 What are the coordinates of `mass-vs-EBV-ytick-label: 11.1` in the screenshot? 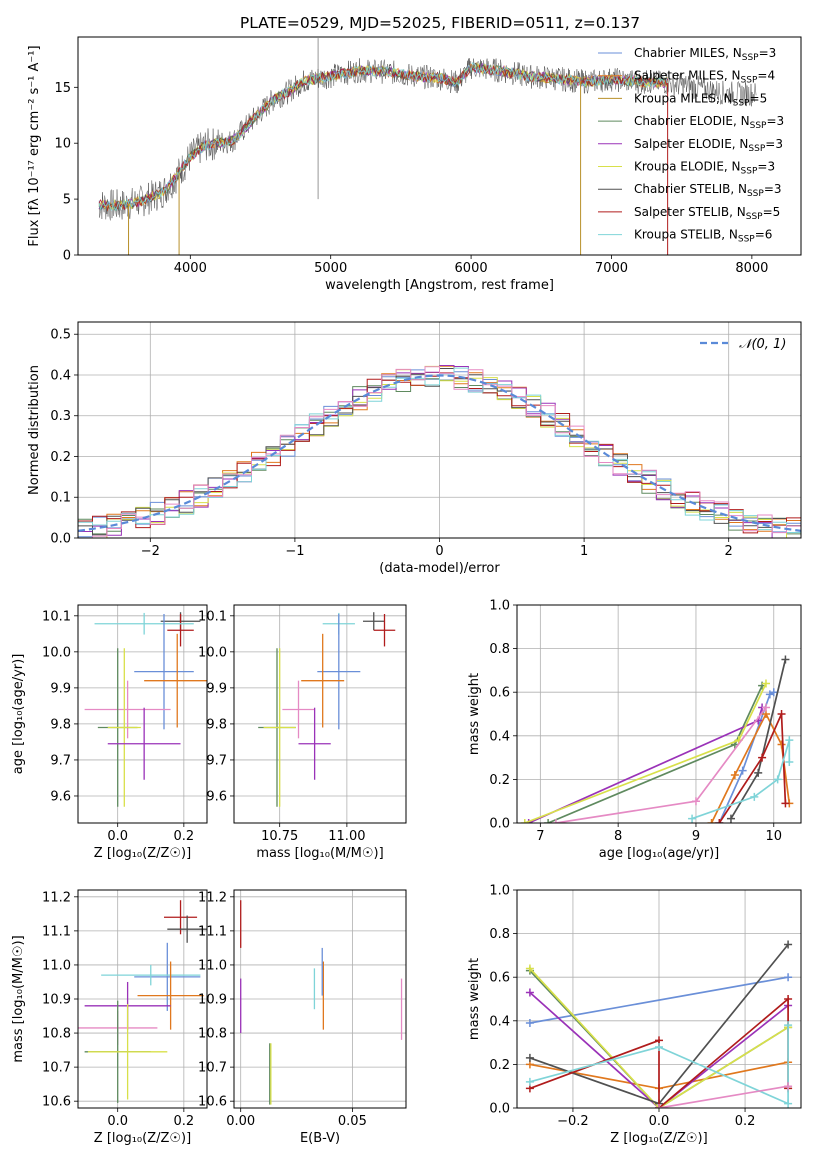 It's located at (212, 931).